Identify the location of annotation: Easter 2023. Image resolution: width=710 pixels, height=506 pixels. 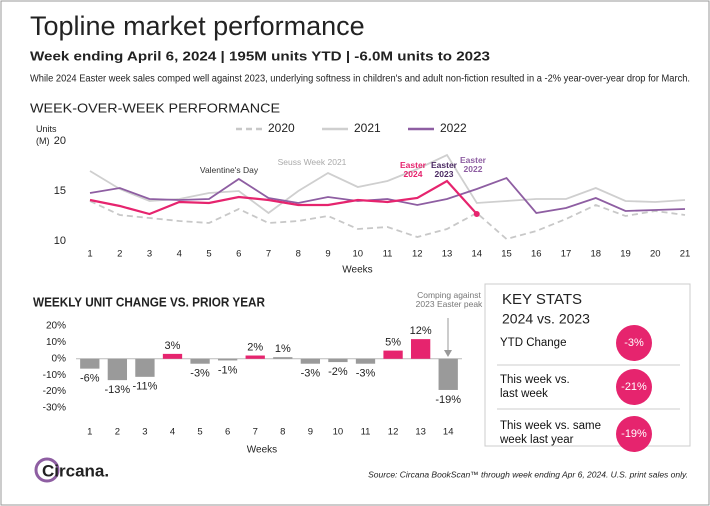
(444, 169).